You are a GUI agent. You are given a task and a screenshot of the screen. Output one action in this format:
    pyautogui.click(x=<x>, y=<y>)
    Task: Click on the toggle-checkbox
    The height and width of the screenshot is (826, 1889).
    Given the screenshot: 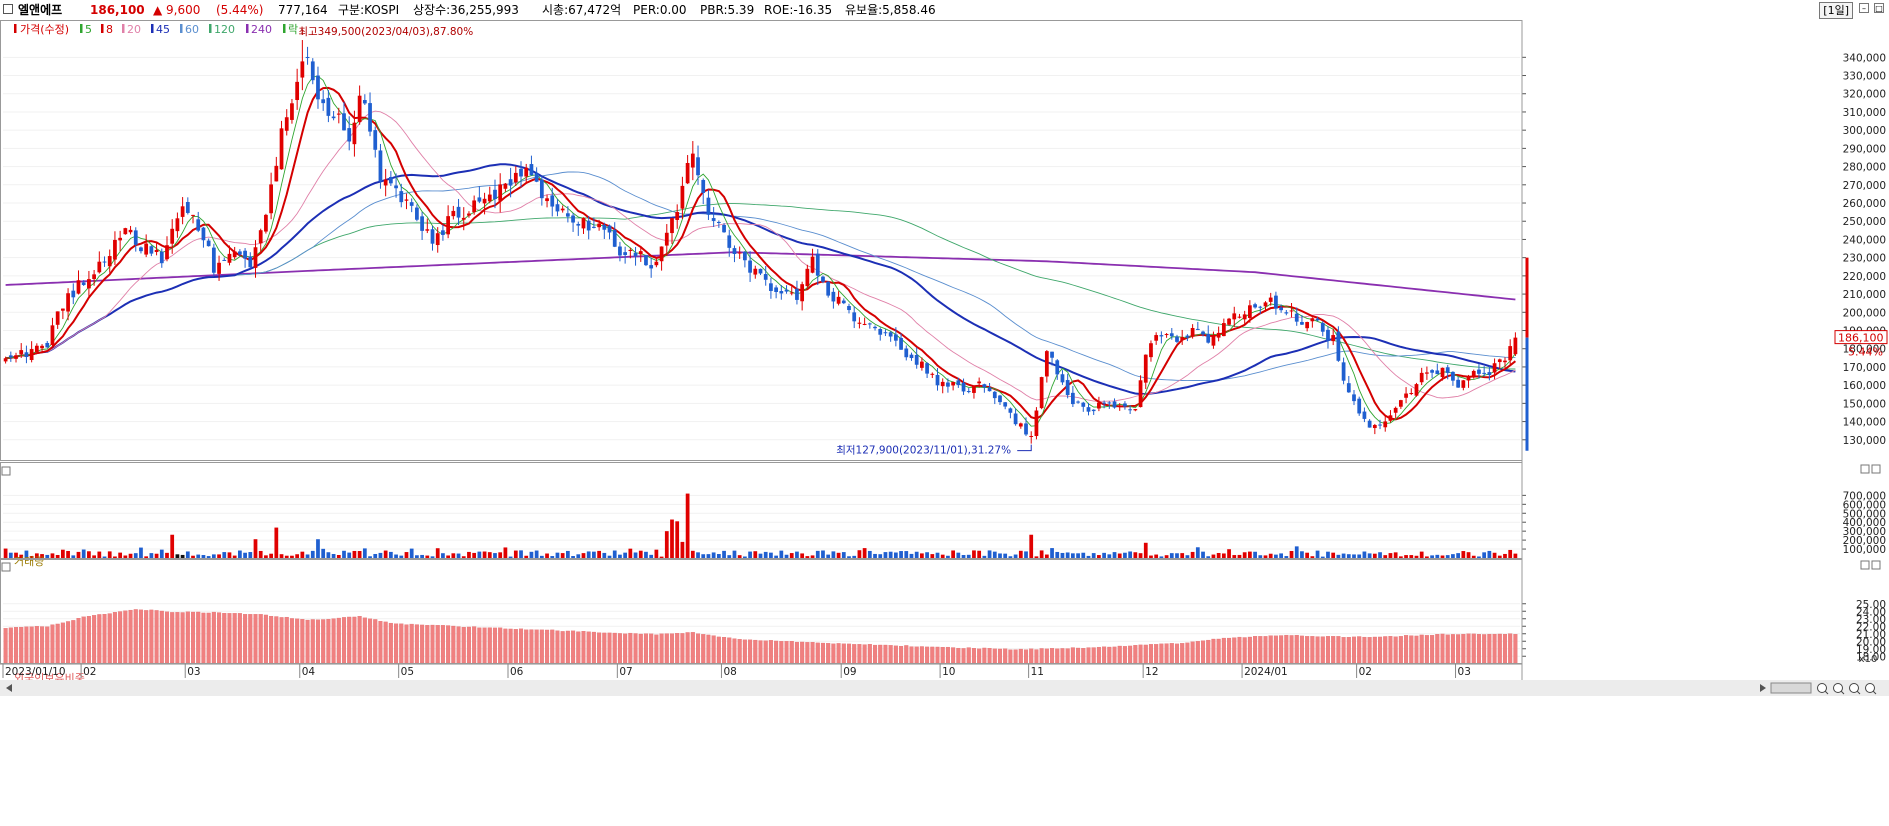 What is the action you would take?
    pyautogui.click(x=8, y=9)
    